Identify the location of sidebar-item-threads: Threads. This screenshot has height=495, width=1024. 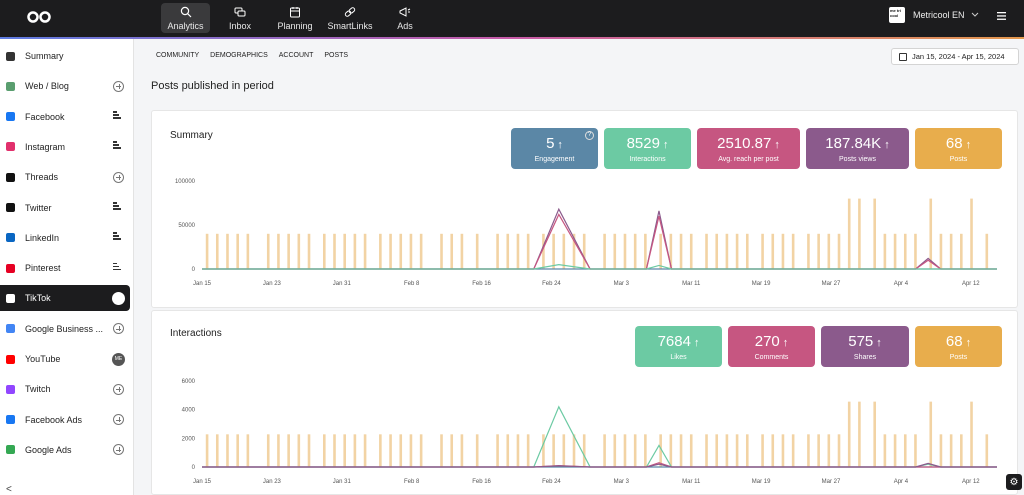
(65, 177).